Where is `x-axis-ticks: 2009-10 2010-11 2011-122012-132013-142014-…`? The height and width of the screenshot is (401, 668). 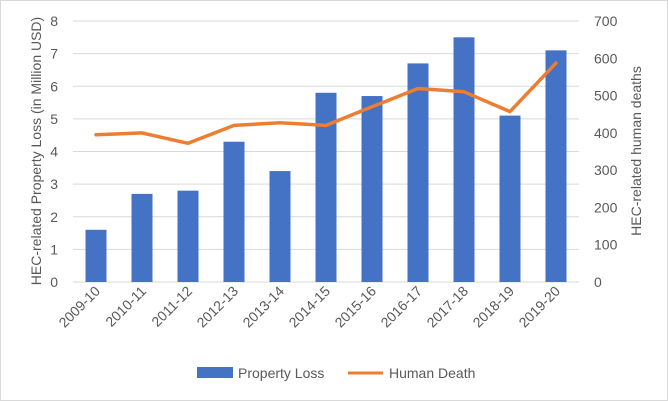 x-axis-ticks: 2009-10 2010-11 2011-122012-132013-142014-… is located at coordinates (309, 307).